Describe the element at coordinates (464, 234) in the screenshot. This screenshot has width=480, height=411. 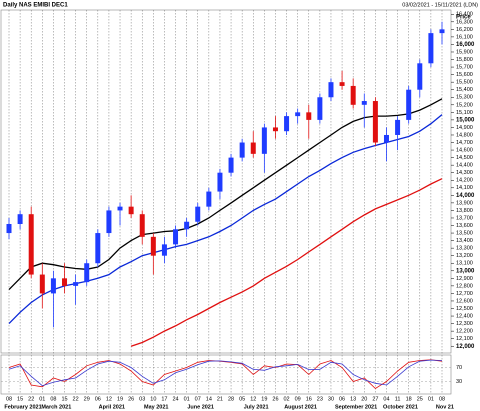
I see `y-tick-label: 13,500` at that location.